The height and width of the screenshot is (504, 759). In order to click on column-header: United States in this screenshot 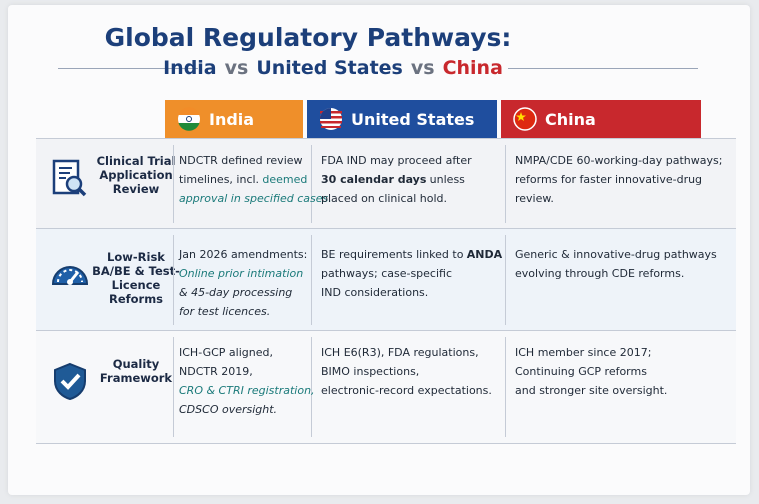, I will do `click(402, 119)`.